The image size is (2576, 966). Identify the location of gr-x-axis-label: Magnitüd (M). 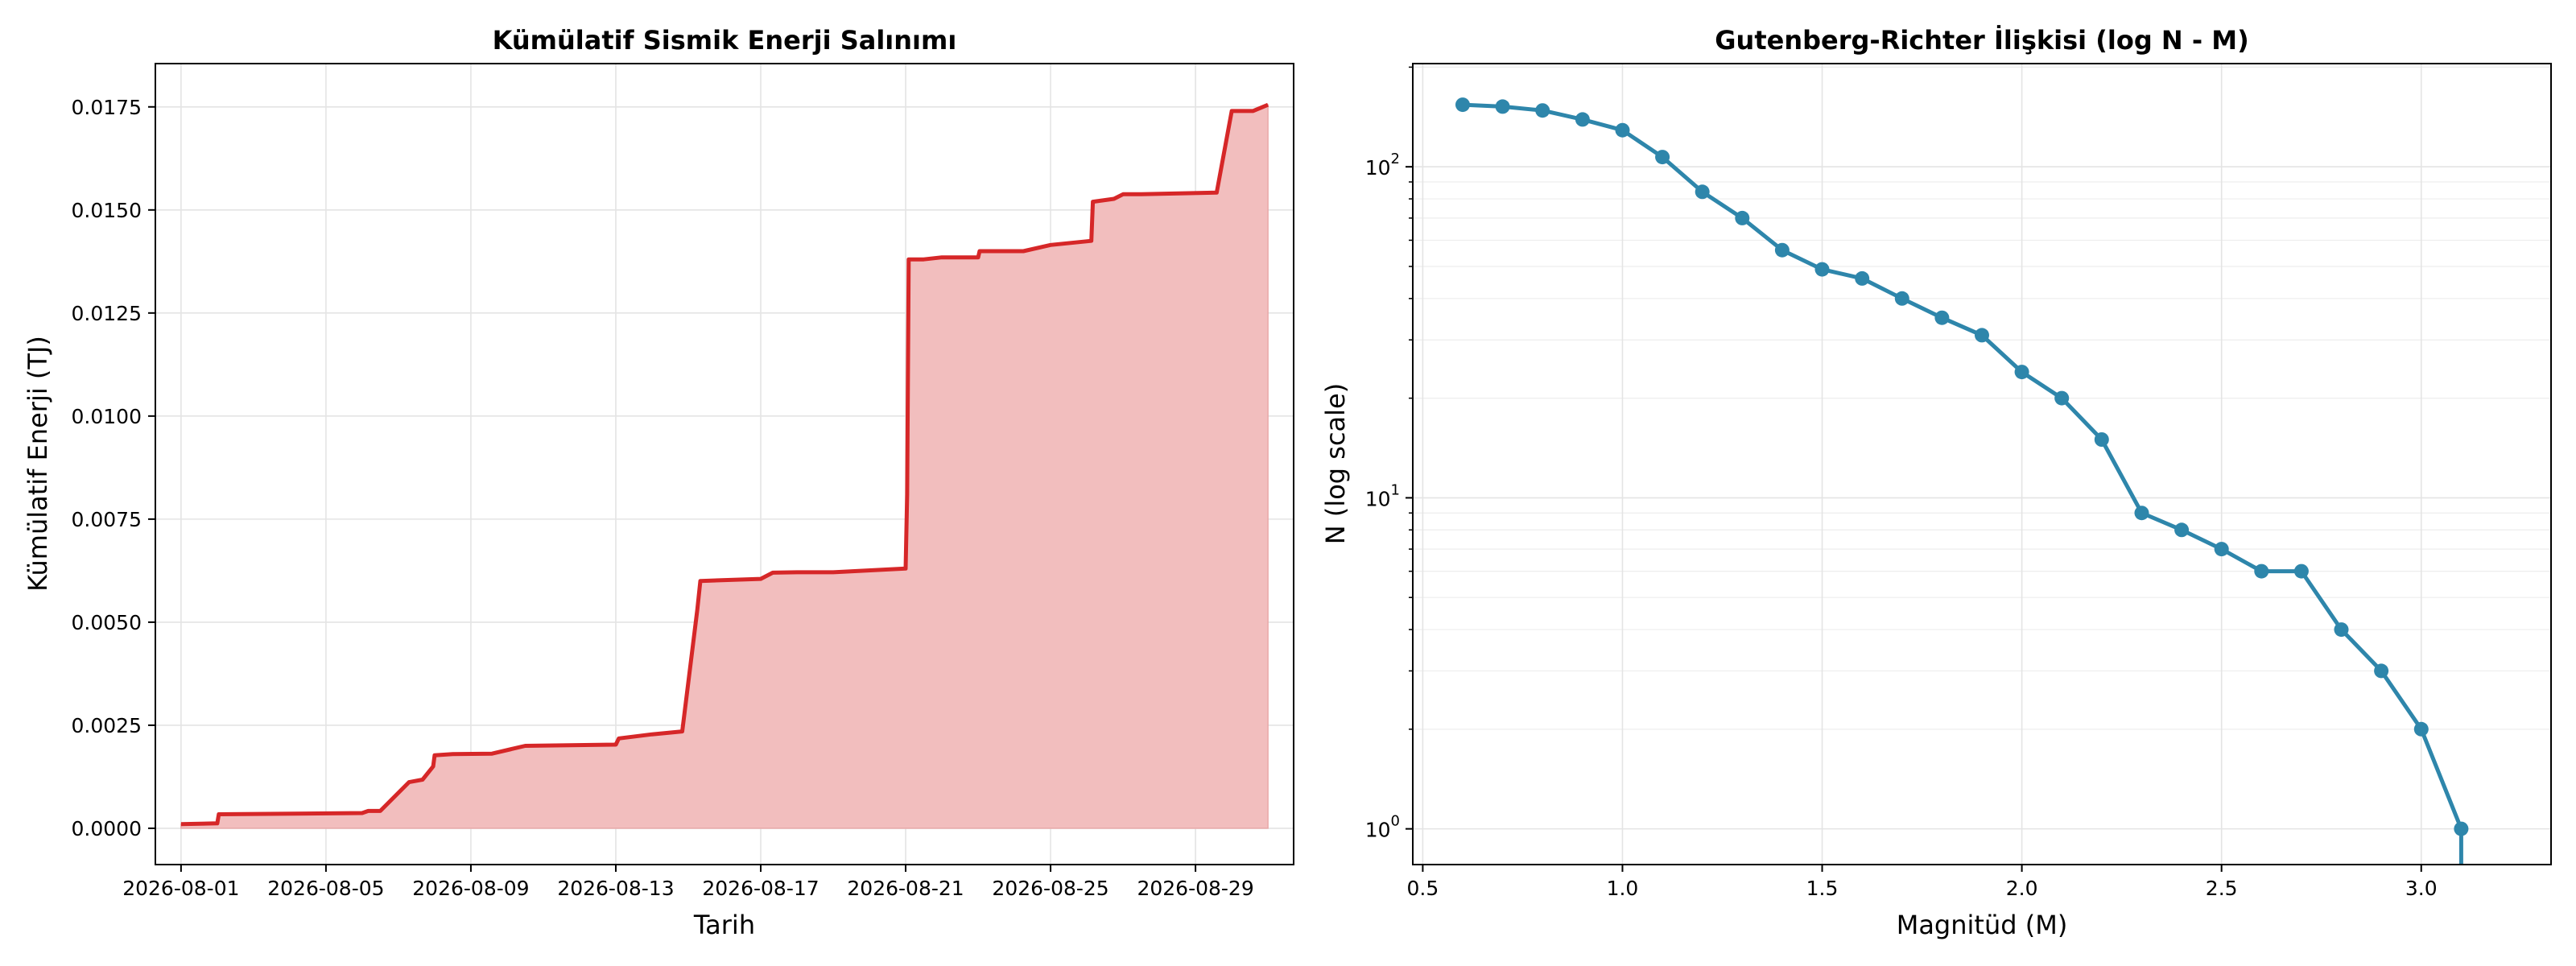
(1982, 925).